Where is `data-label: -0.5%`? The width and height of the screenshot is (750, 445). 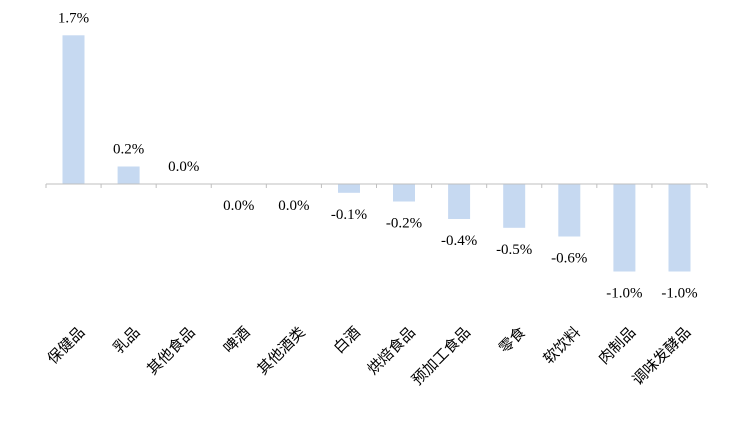
data-label: -0.5% is located at coordinates (514, 250).